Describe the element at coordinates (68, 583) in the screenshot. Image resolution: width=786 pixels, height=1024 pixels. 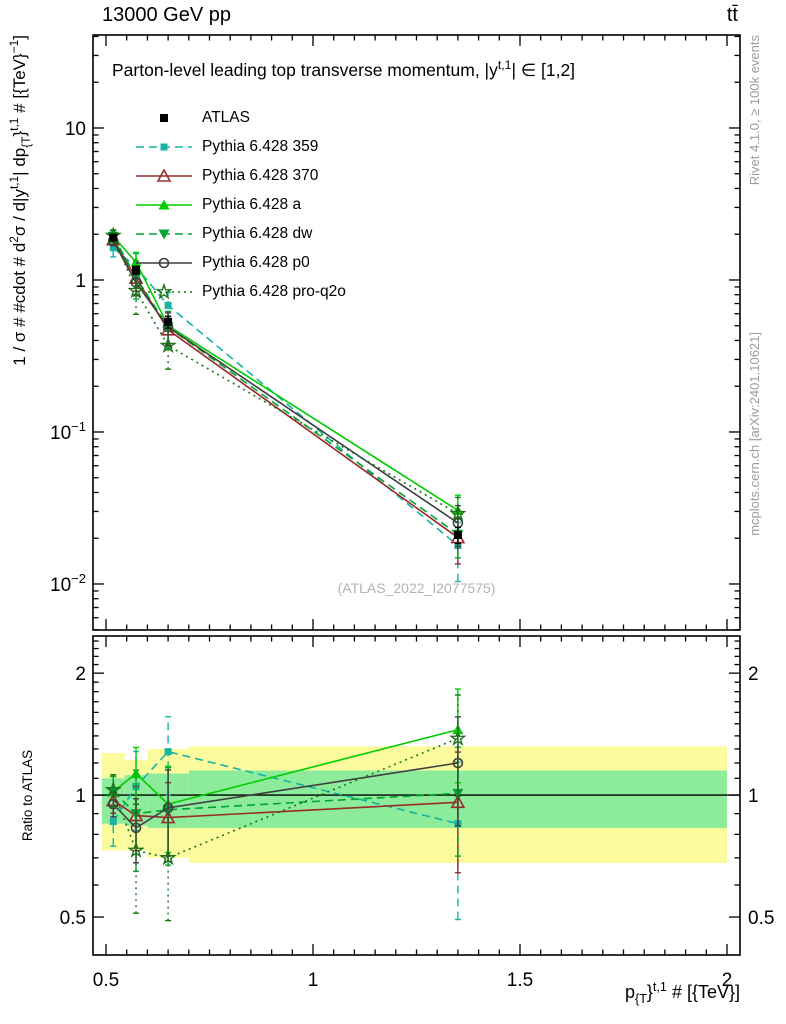
I see `svg-text: 10⁻²` at that location.